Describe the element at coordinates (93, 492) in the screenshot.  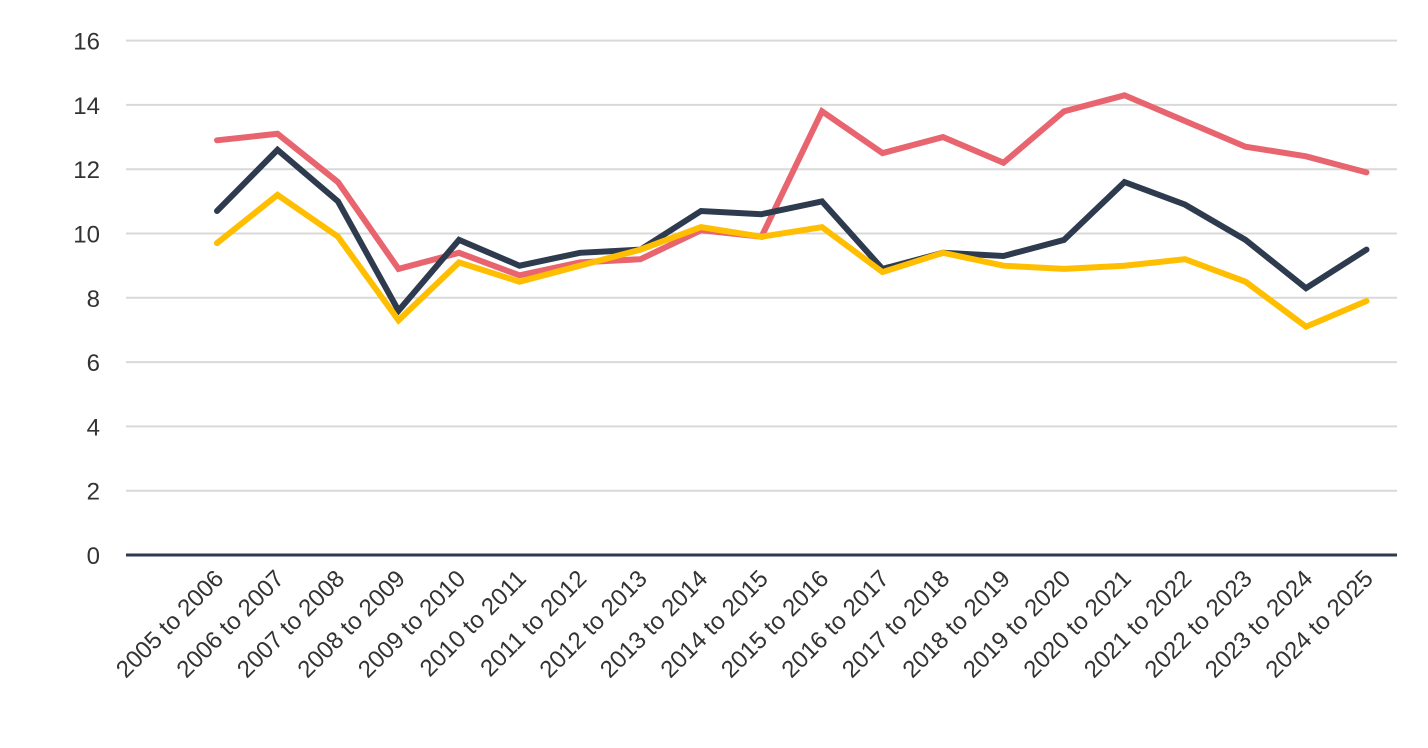
I see `y-tick-label: 2` at that location.